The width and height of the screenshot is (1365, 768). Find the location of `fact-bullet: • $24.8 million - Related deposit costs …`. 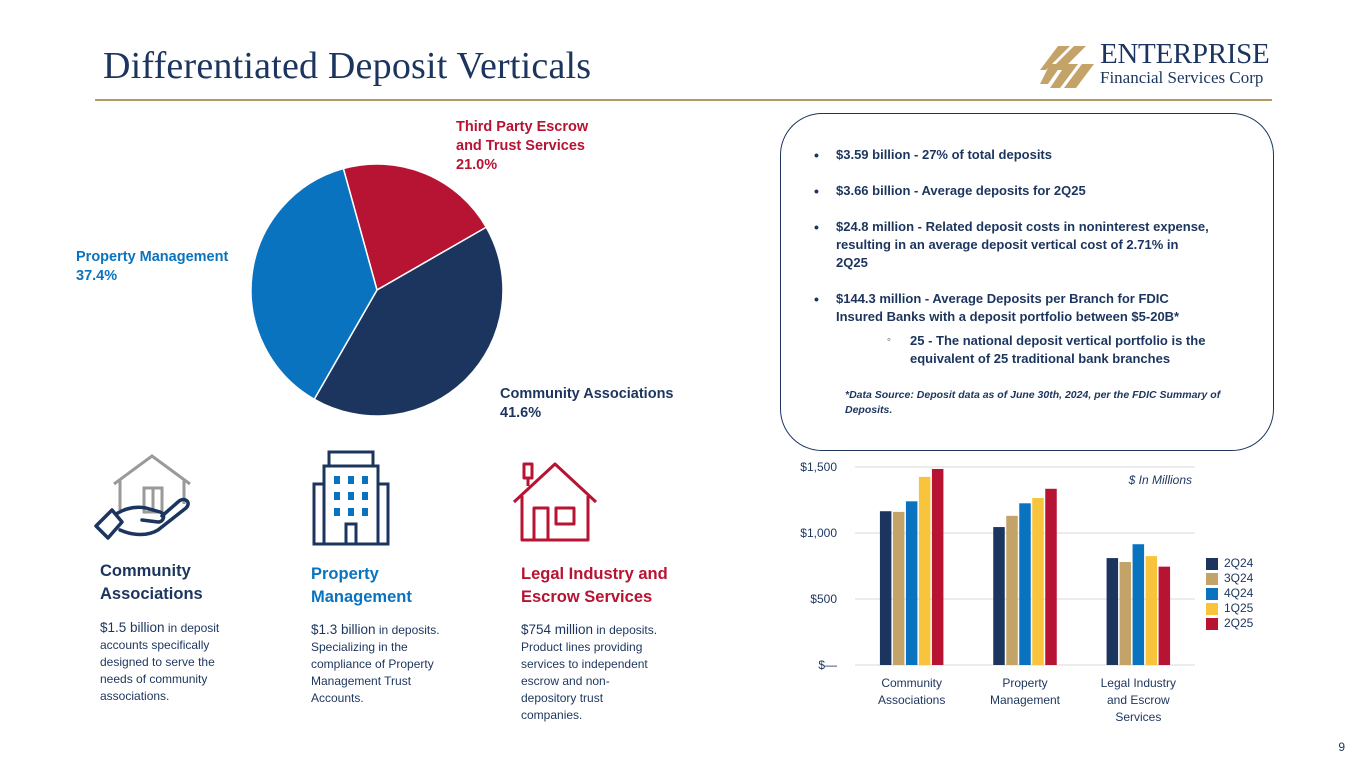

fact-bullet: • $24.8 million - Related deposit costs … is located at coordinates (1035, 245).